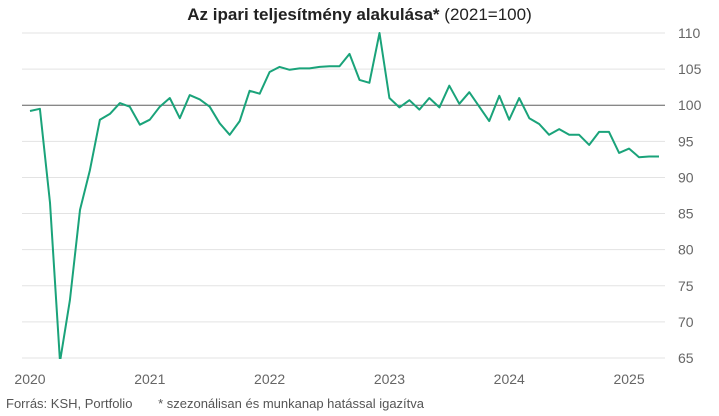 The image size is (719, 416). I want to click on x-axis-tick-labels: 2020 2021 2022 2023 2024 2025, so click(329, 379).